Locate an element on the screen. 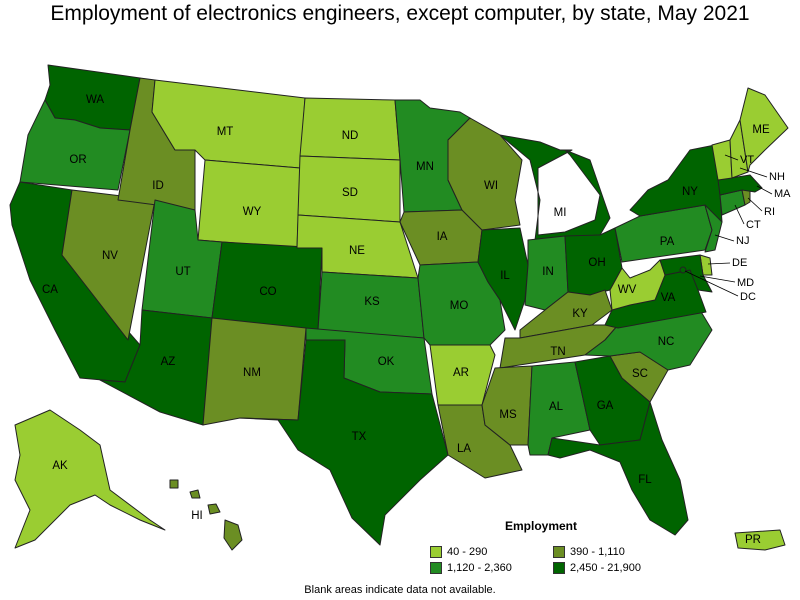 The height and width of the screenshot is (600, 800). state-hi-kauai is located at coordinates (174, 484).